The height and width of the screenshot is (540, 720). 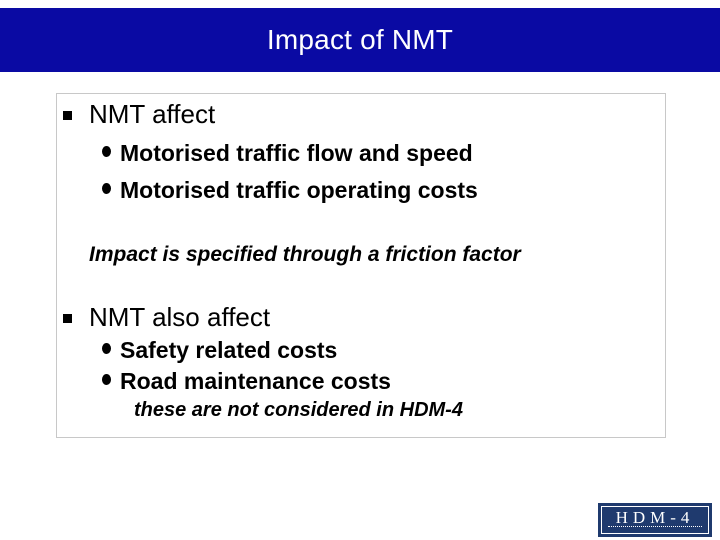 I want to click on list-item-traffic-flow: Motorised traffic flow and speed, so click(x=296, y=153).